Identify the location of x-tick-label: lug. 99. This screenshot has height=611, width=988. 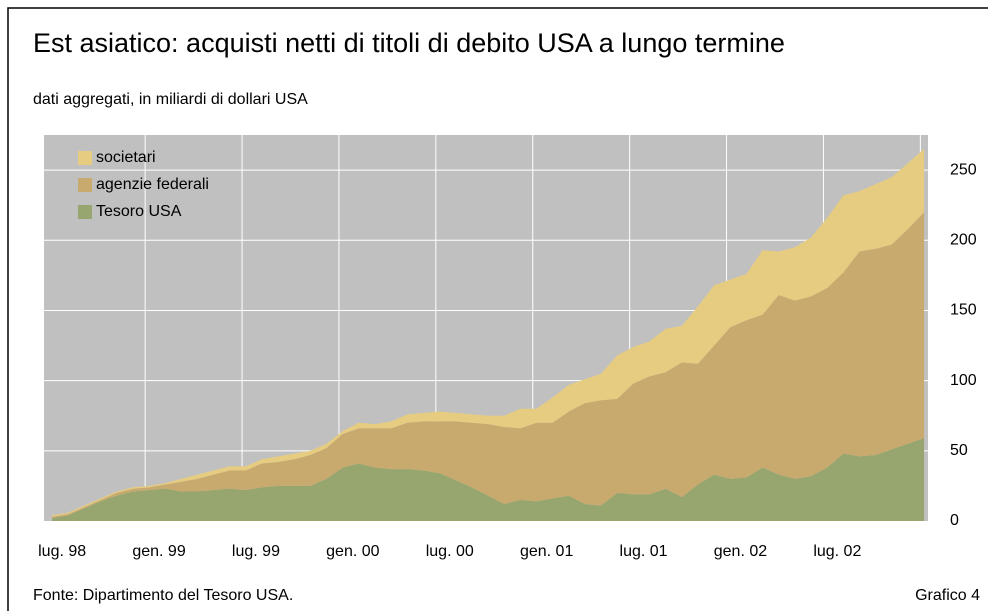
(256, 551).